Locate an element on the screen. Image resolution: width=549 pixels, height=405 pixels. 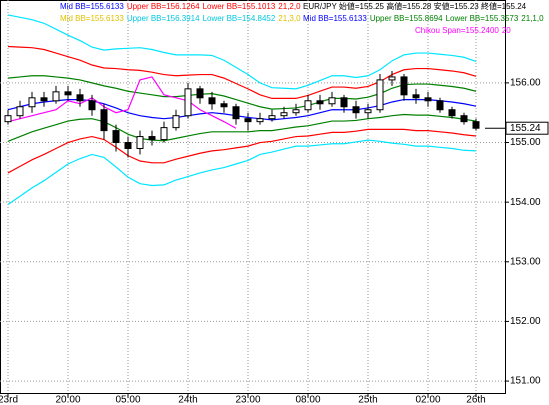
info-item: 21,2,0 is located at coordinates (289, 6).